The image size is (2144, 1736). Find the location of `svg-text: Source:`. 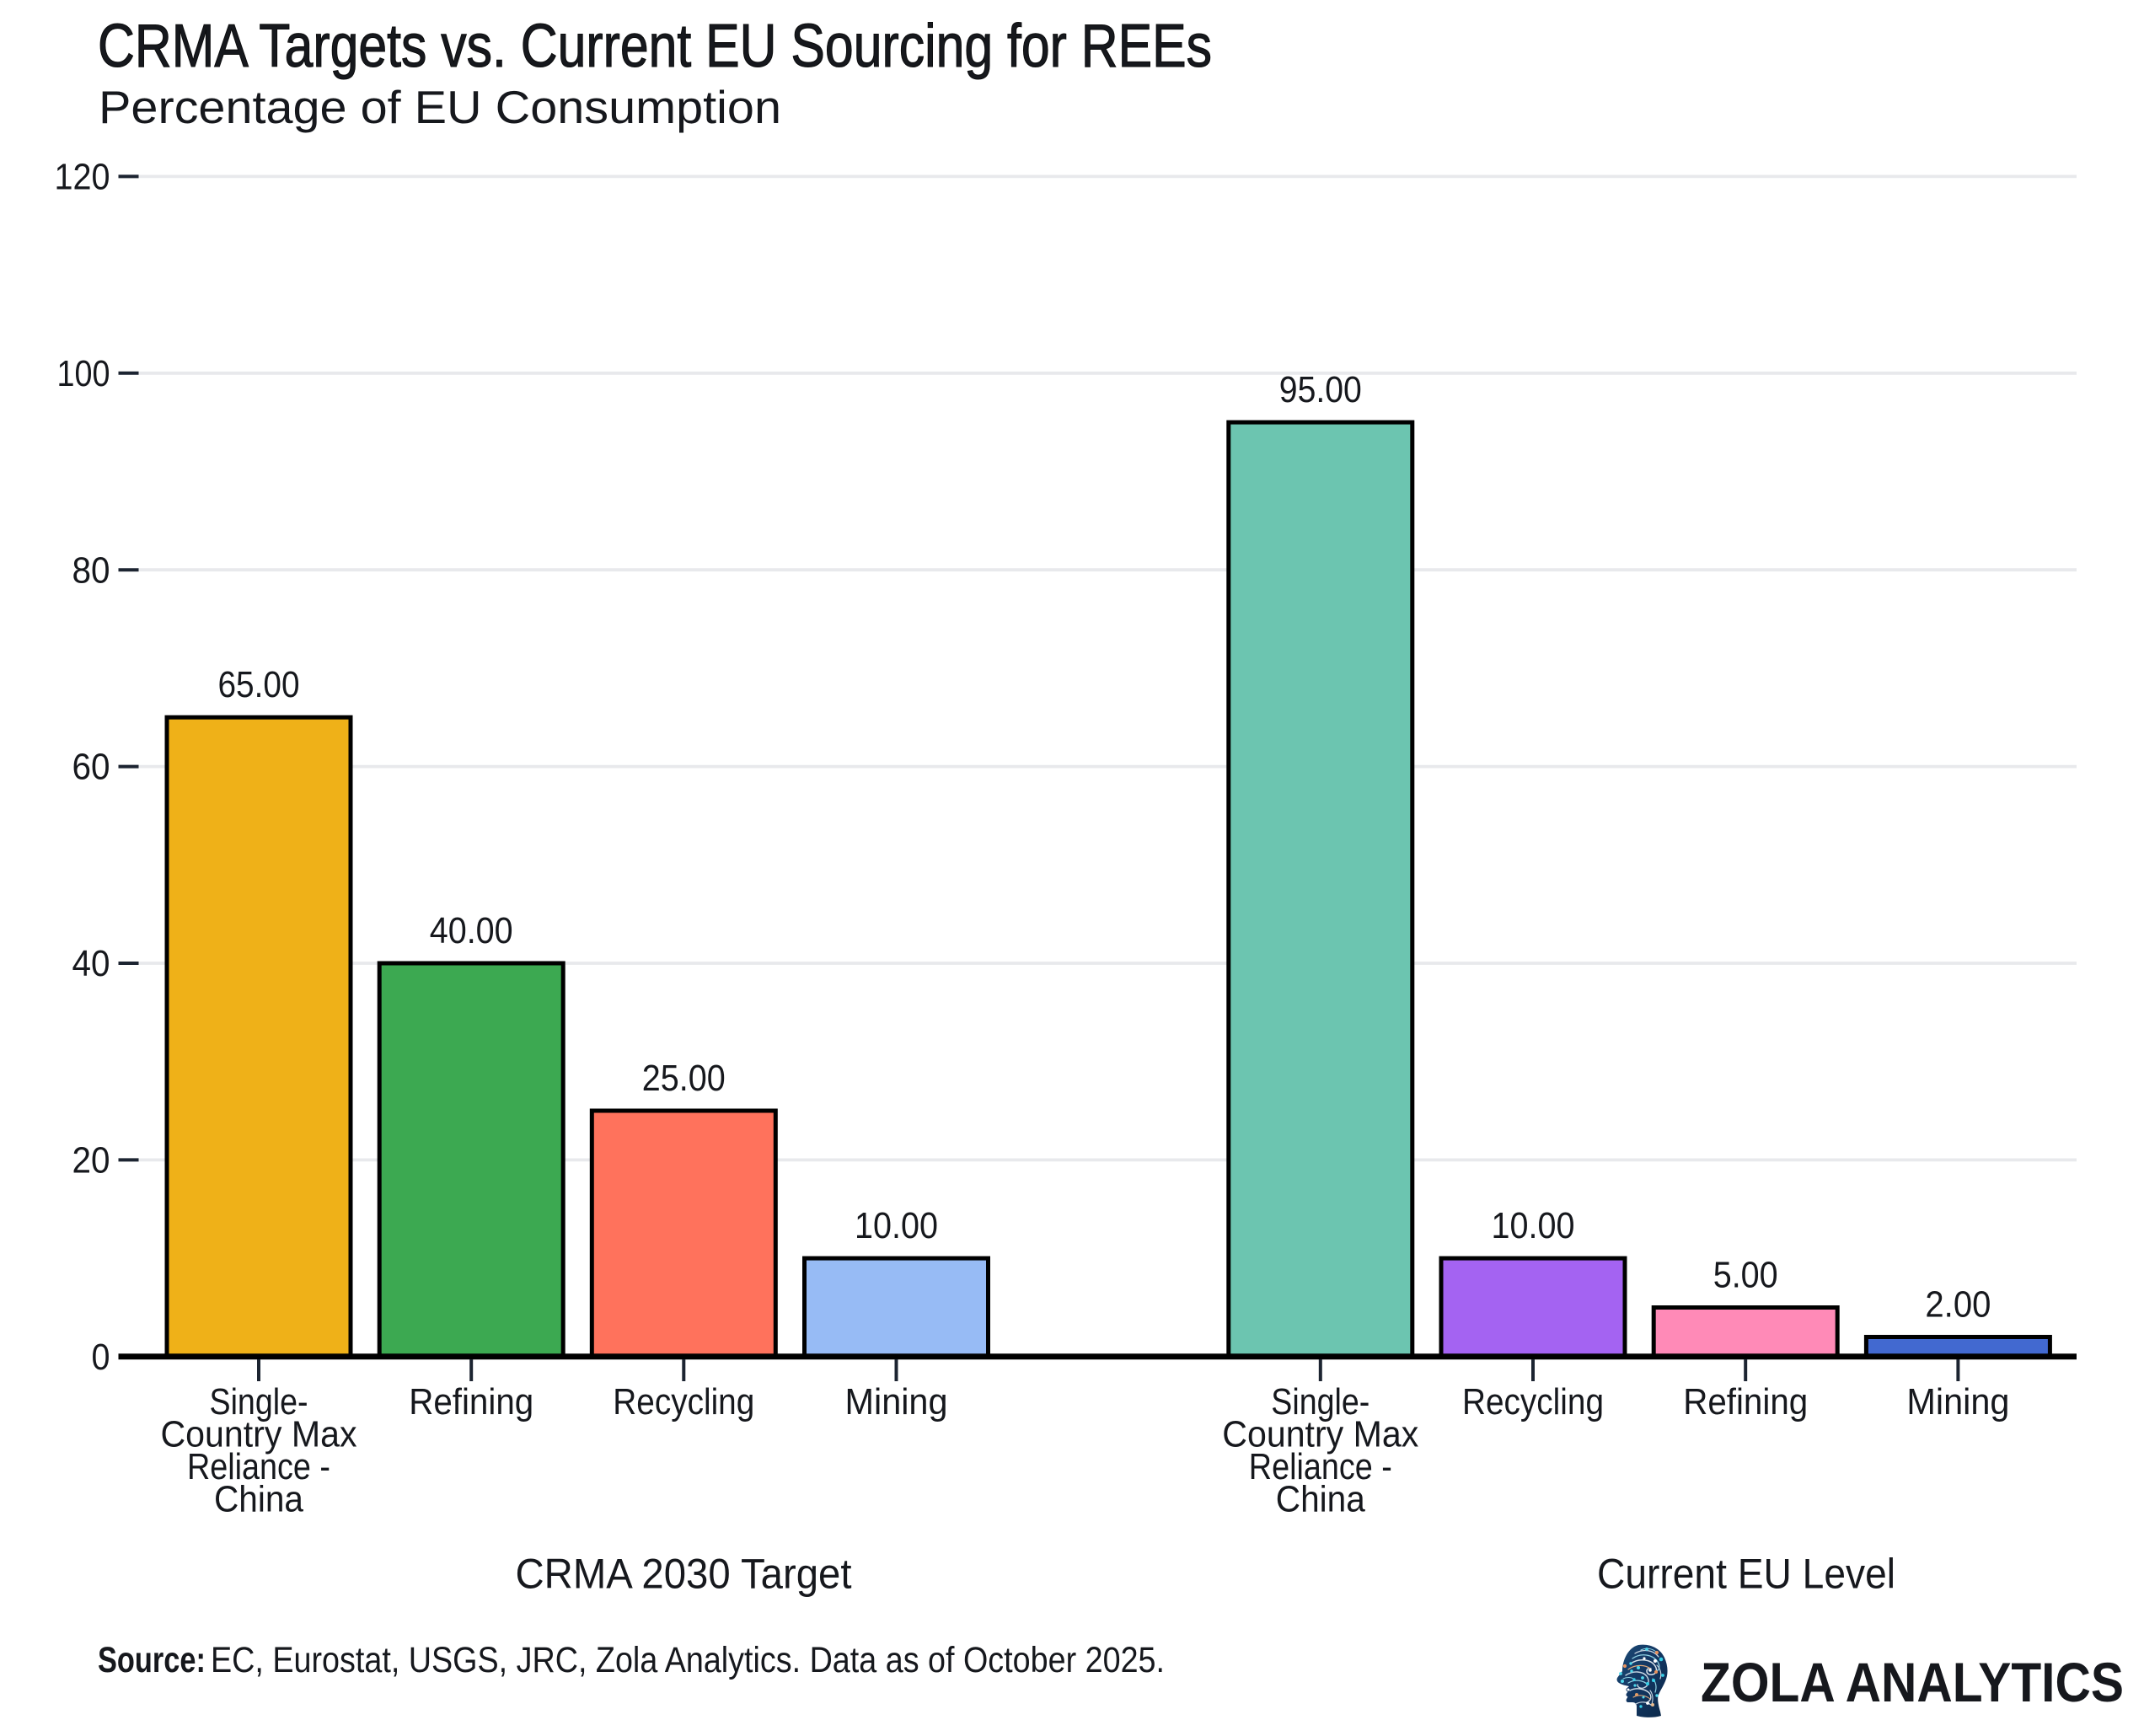

svg-text: Source: is located at coordinates (152, 1660).